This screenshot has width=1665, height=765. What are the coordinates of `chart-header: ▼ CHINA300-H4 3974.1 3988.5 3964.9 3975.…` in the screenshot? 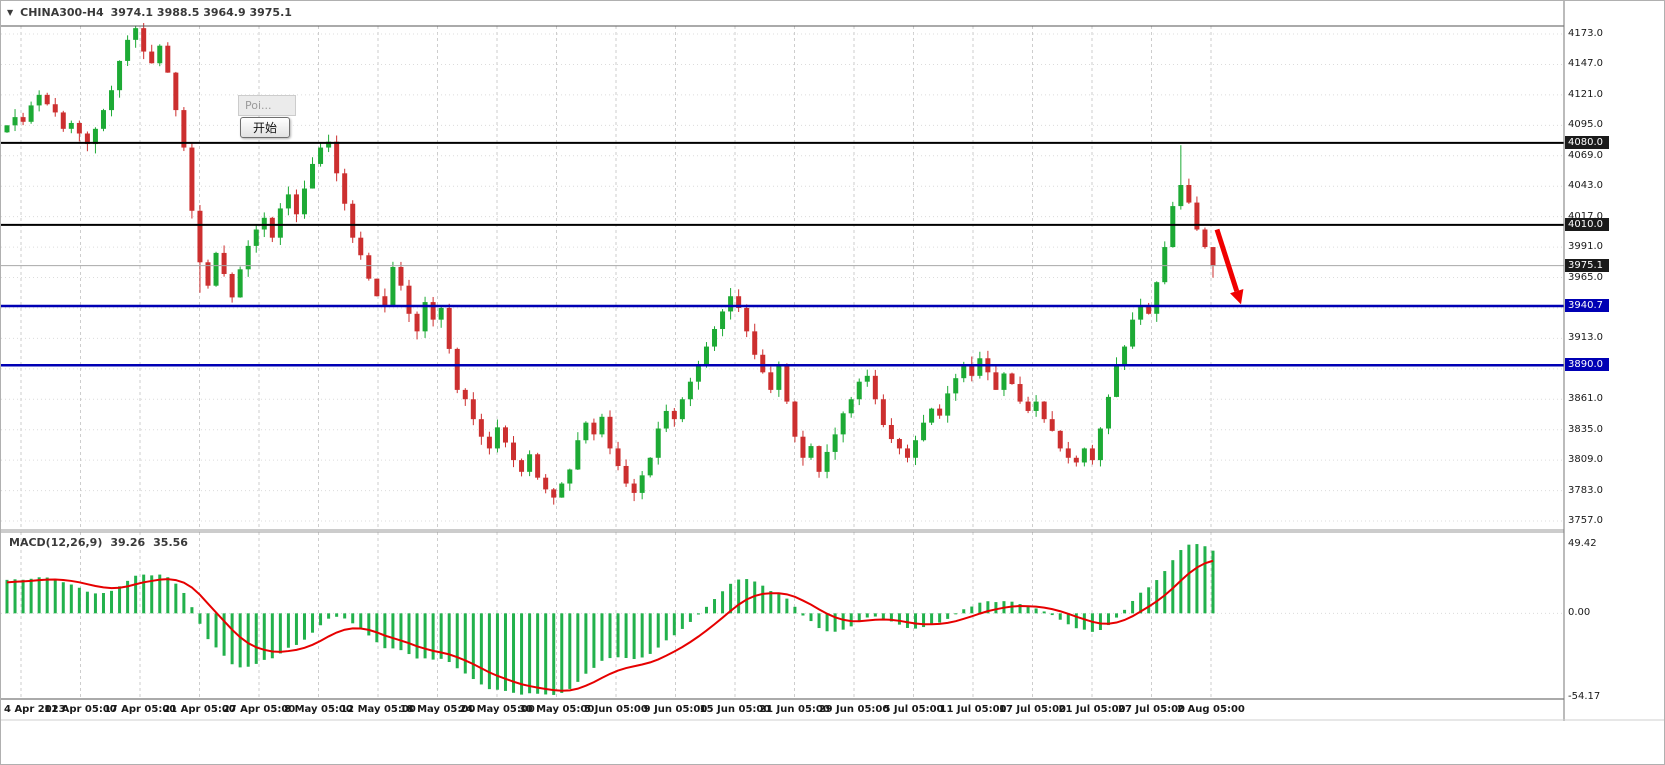 It's located at (149, 12).